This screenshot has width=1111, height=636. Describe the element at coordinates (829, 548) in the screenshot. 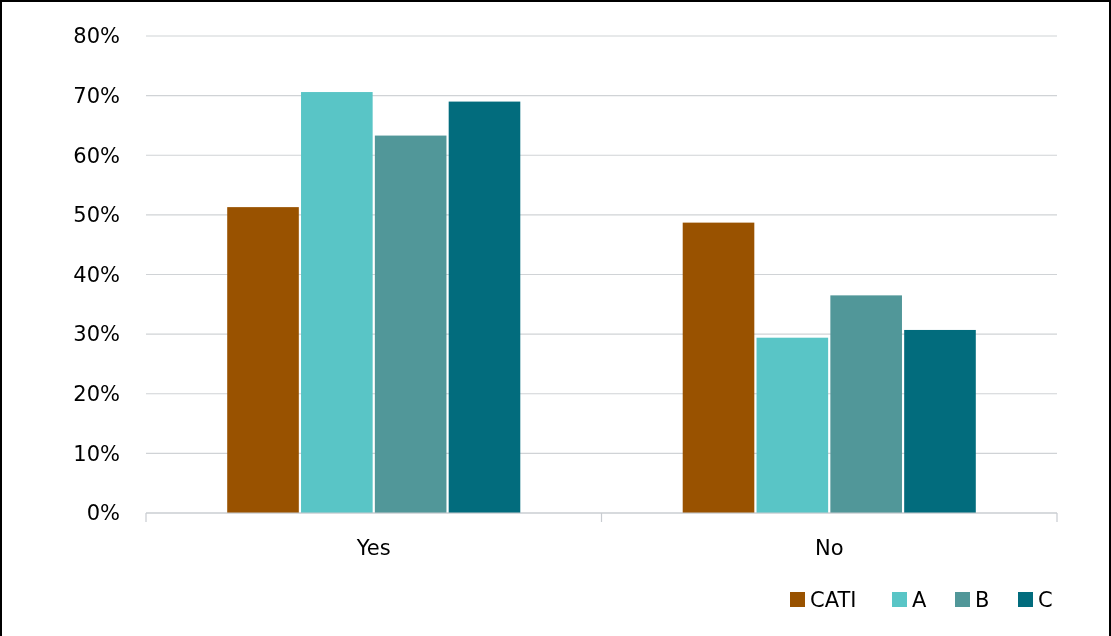

I see `x-tick-label: No` at that location.